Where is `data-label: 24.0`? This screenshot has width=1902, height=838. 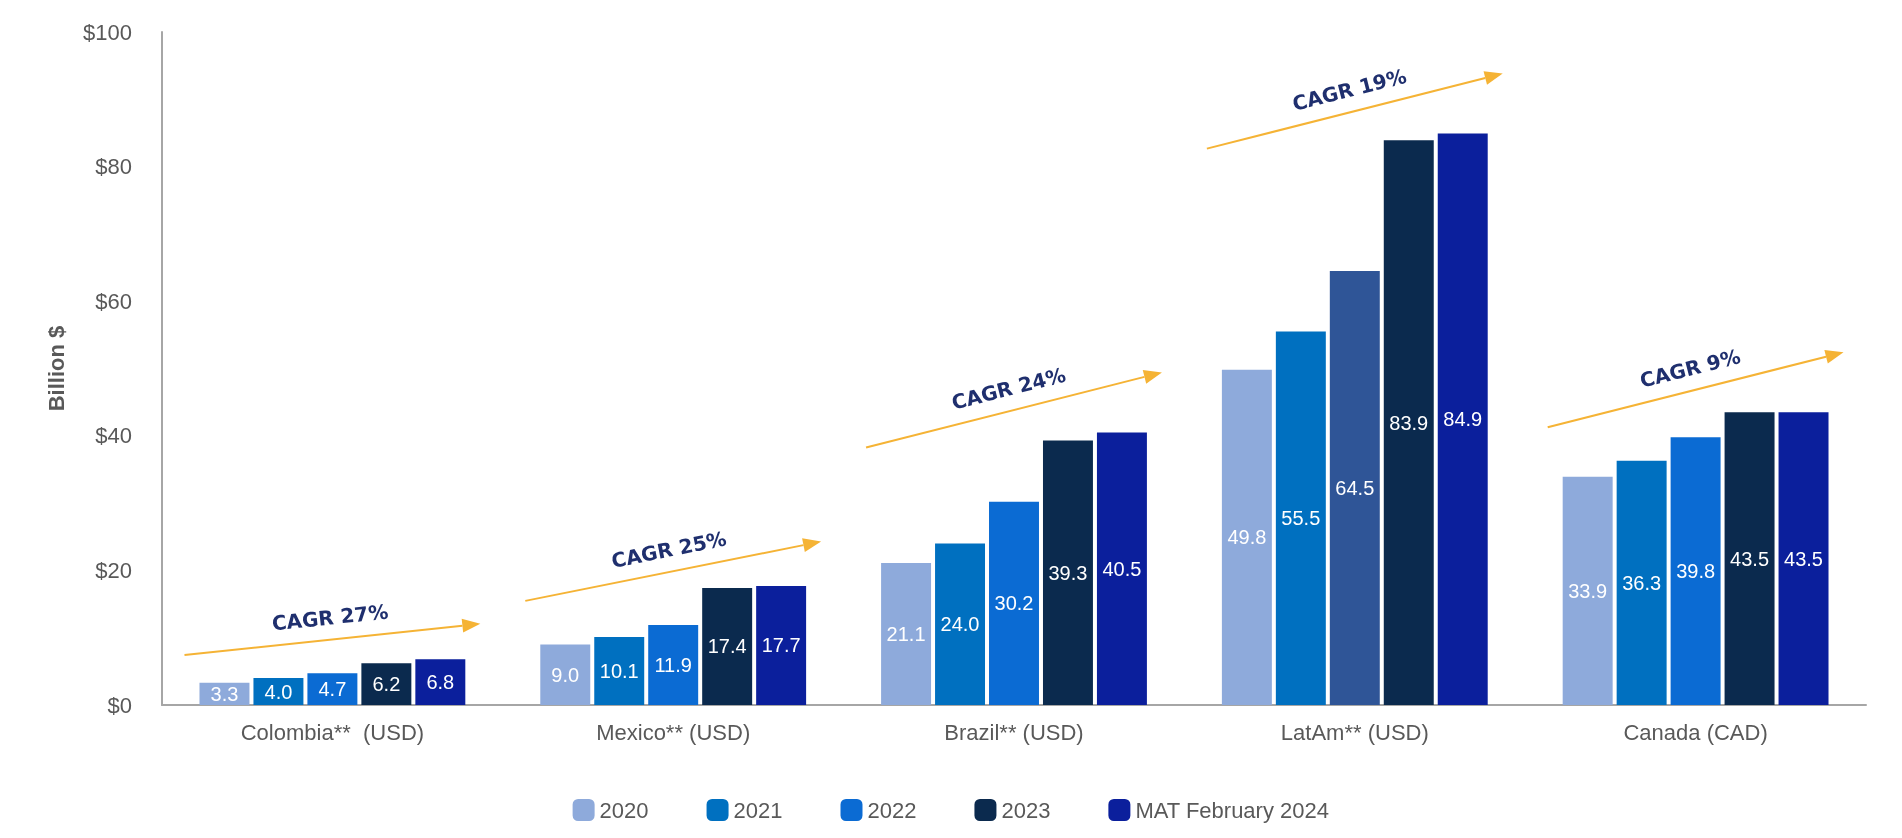 data-label: 24.0 is located at coordinates (960, 624).